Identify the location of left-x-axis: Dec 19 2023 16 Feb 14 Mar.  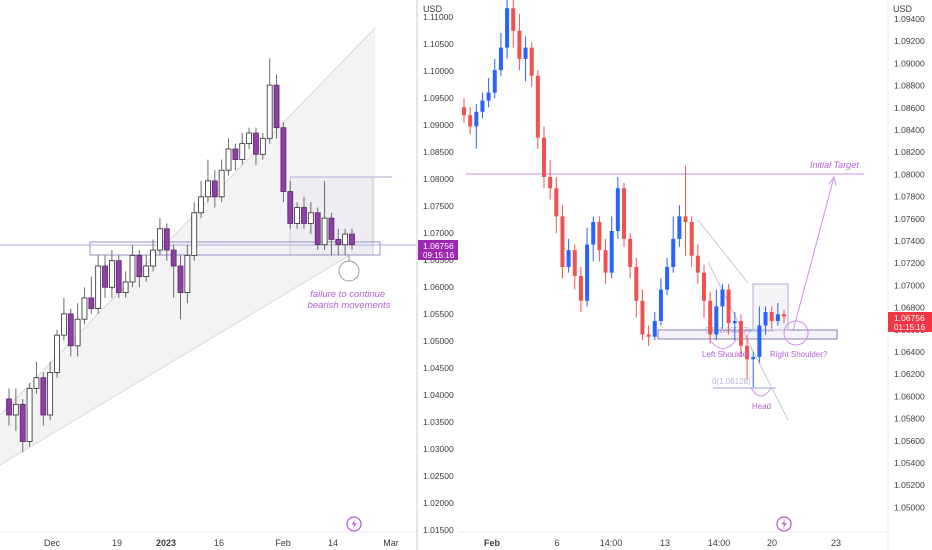
(221, 543).